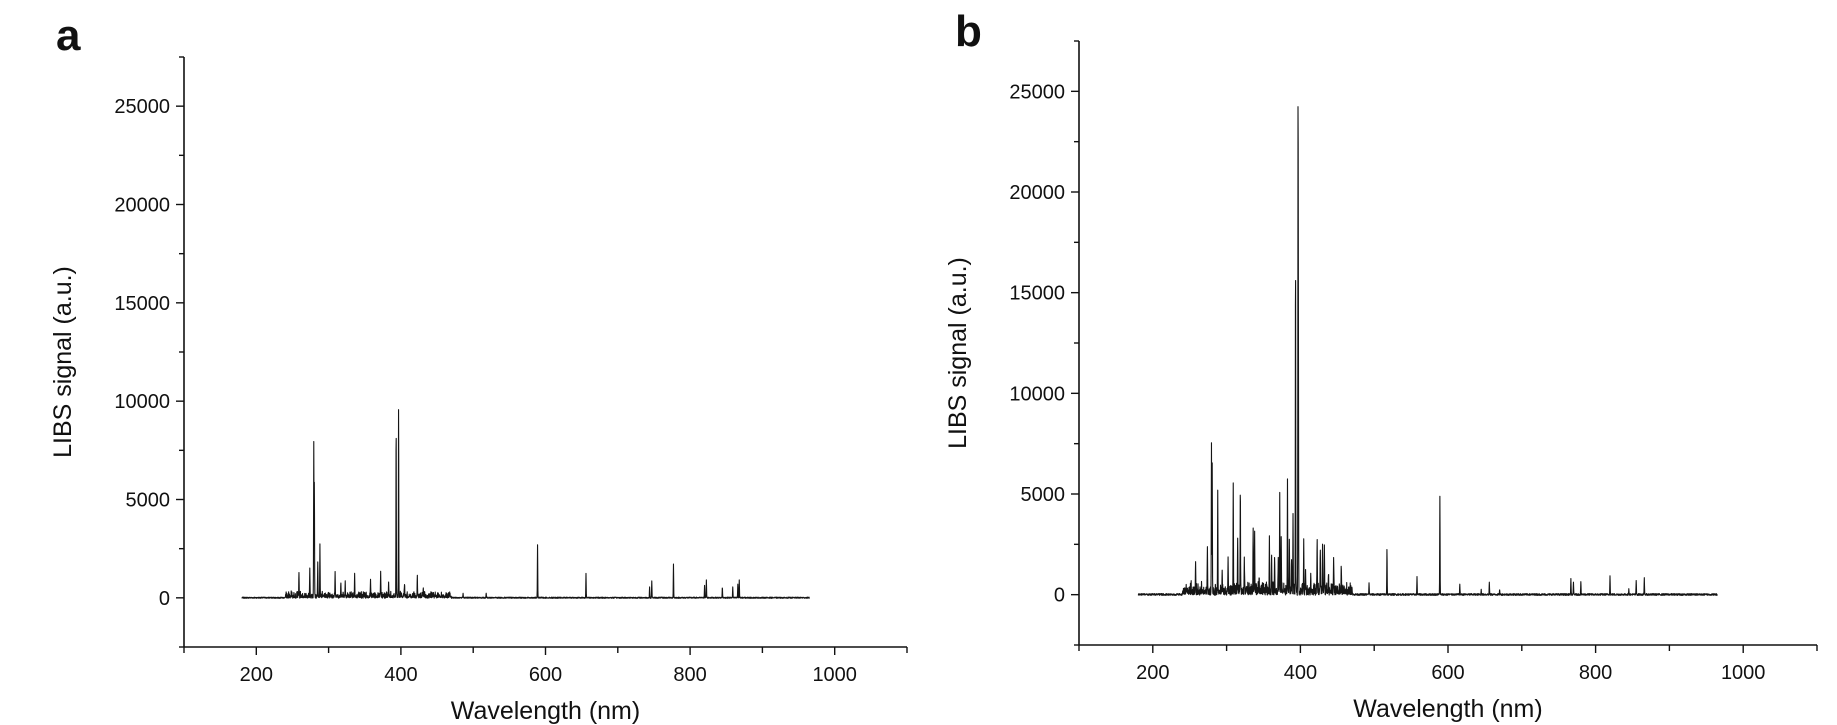  Describe the element at coordinates (68, 35) in the screenshot. I see `panel-label: a` at that location.